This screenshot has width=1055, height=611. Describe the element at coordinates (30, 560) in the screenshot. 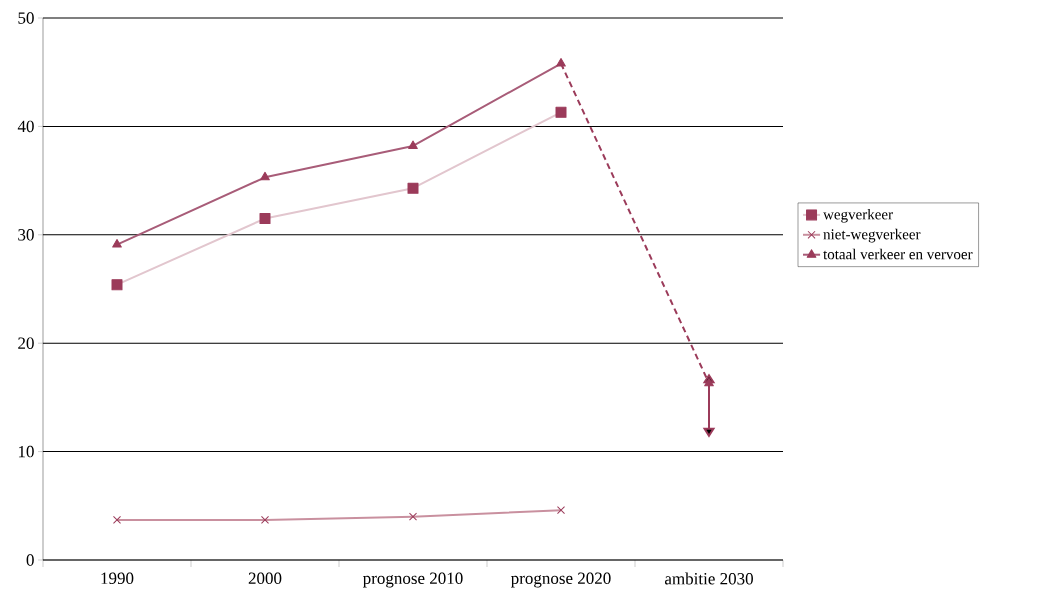

I see `y-tick-label: 0` at that location.